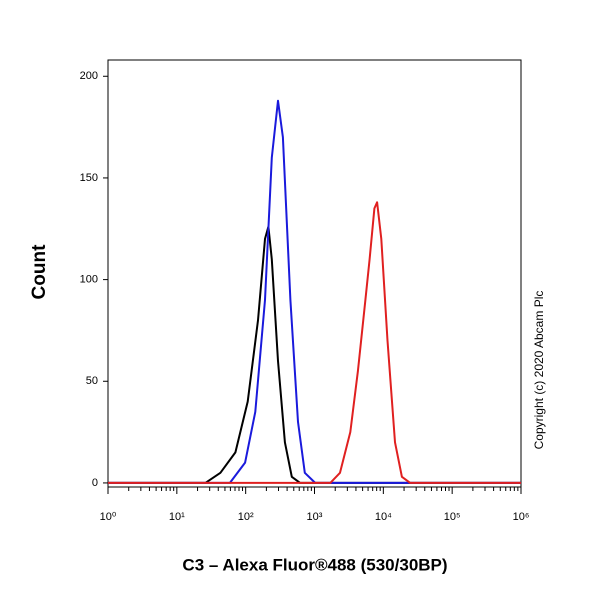 This screenshot has width=600, height=600. I want to click on x-tick-label: 10³, so click(315, 517).